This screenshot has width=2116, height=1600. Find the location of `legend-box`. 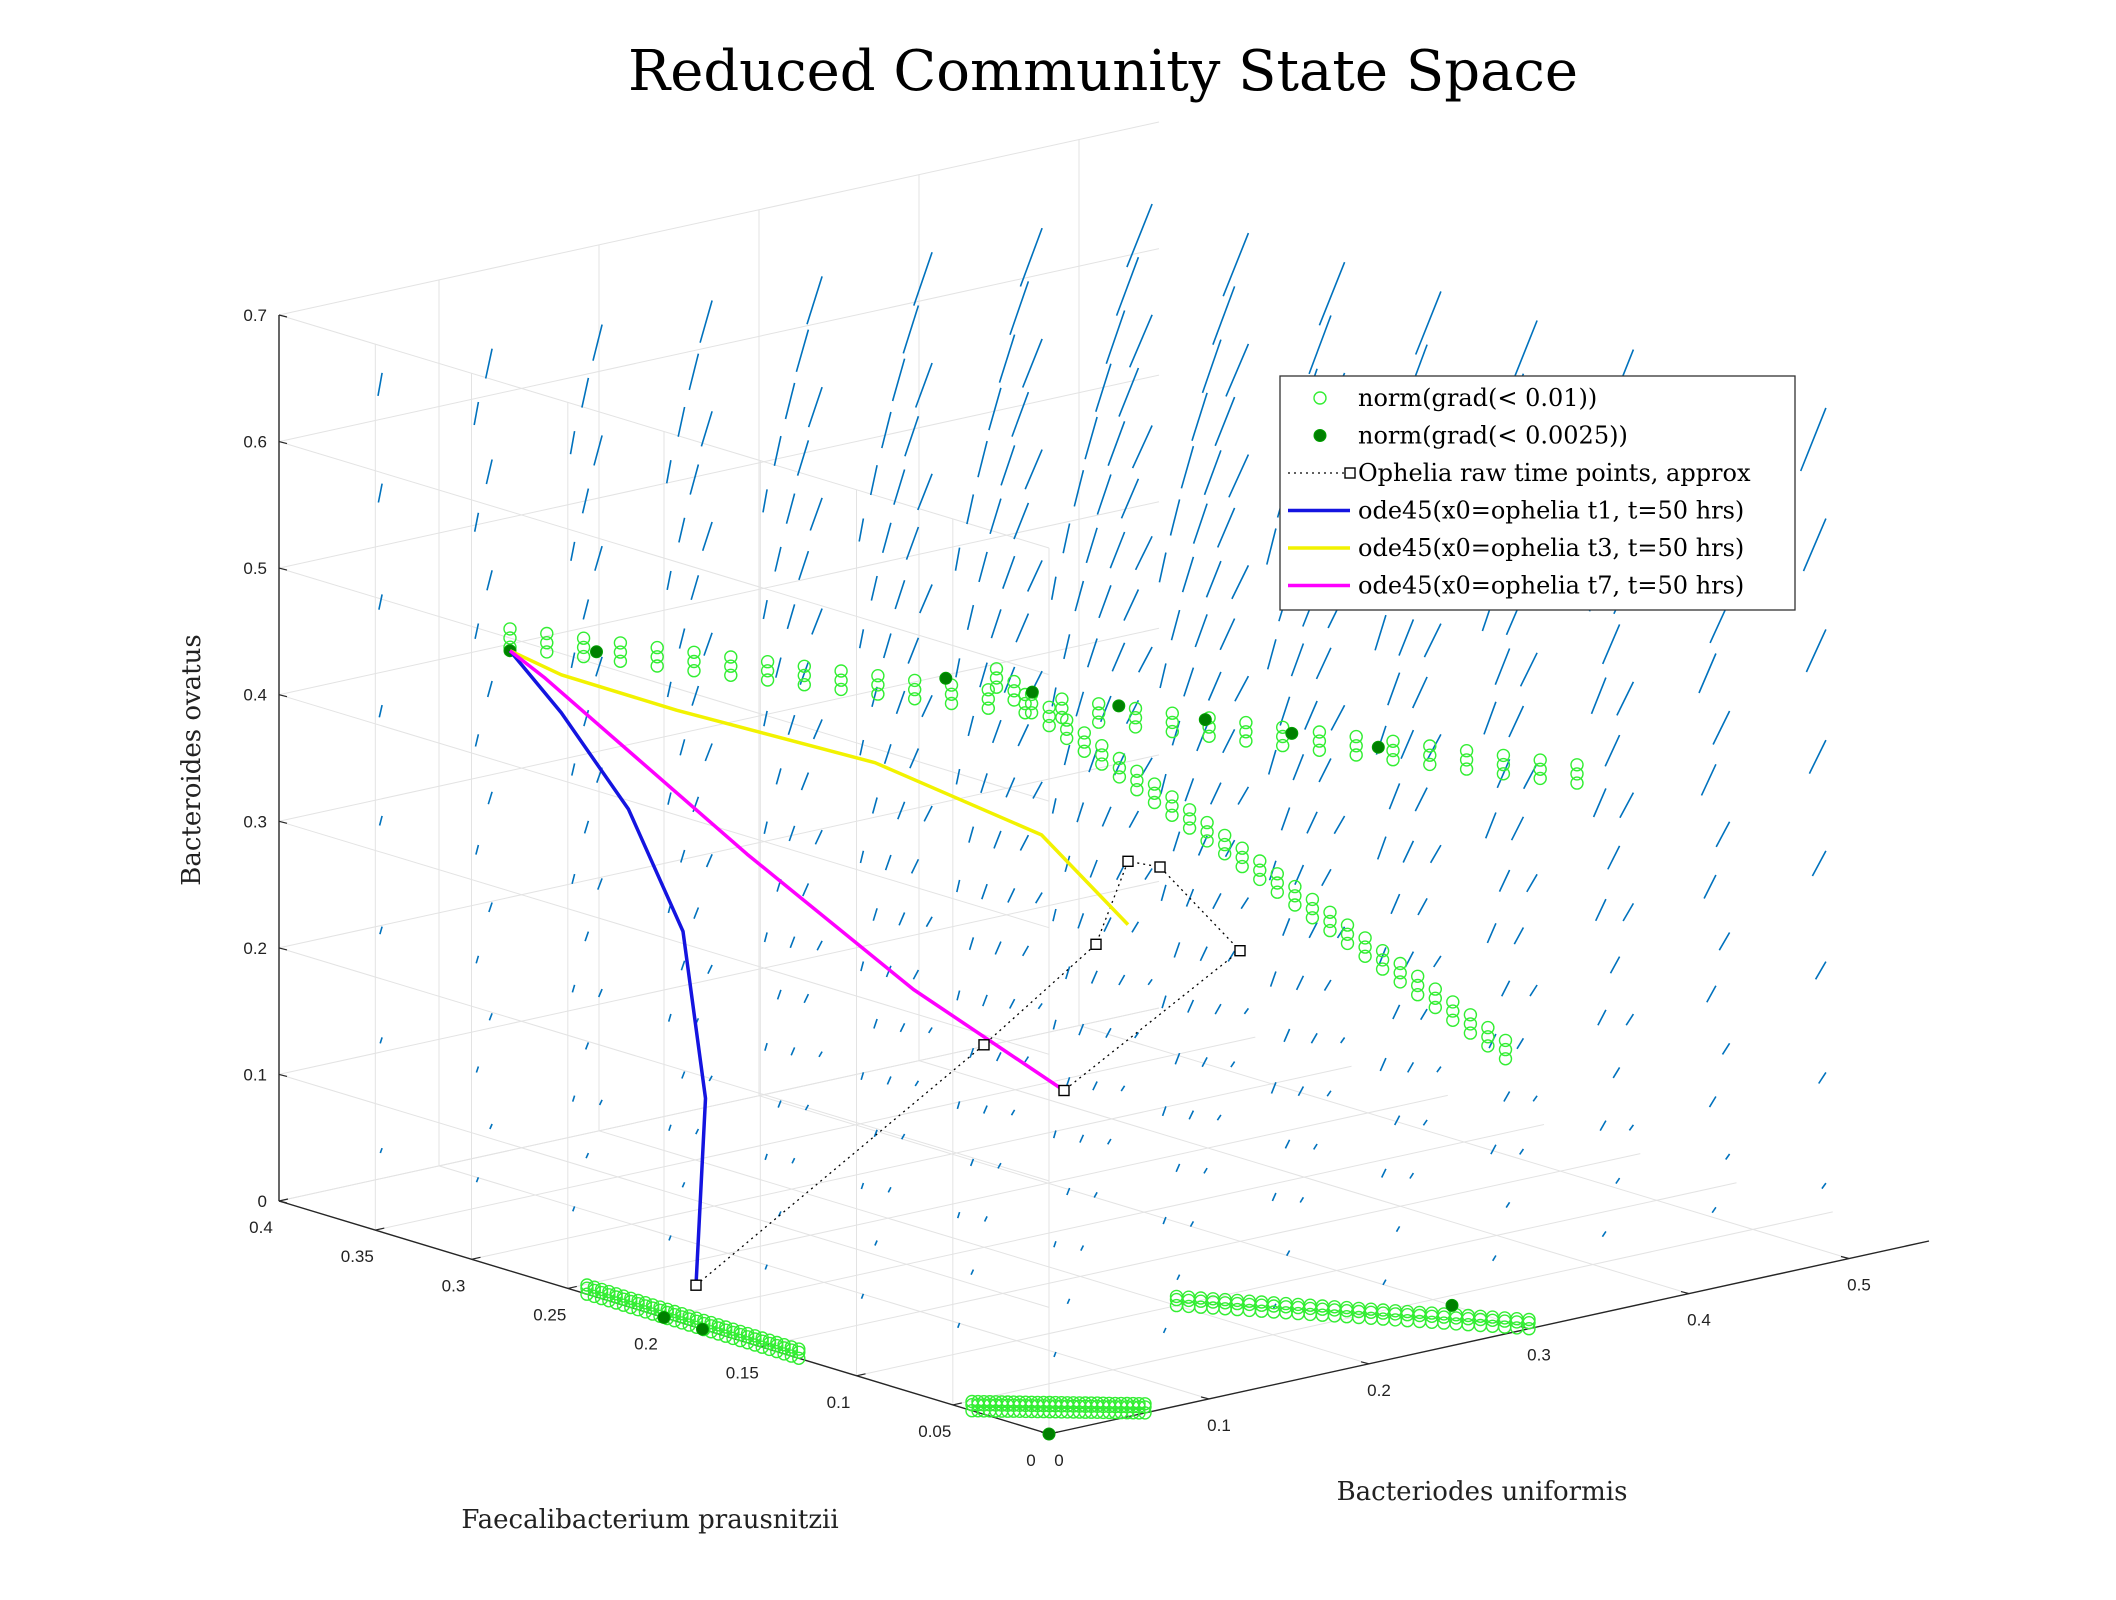

legend-box is located at coordinates (1537, 493).